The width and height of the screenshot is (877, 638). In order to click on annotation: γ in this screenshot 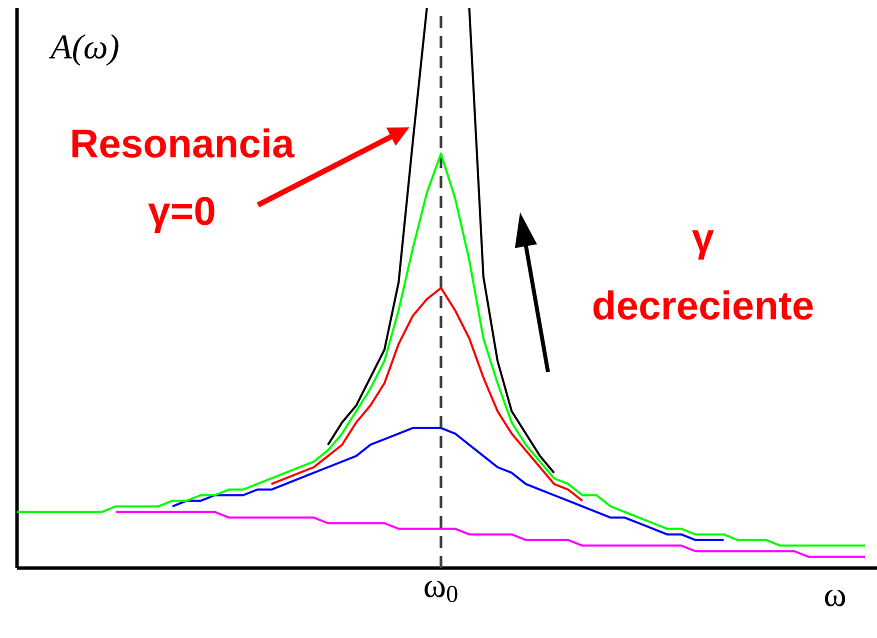, I will do `click(703, 245)`.